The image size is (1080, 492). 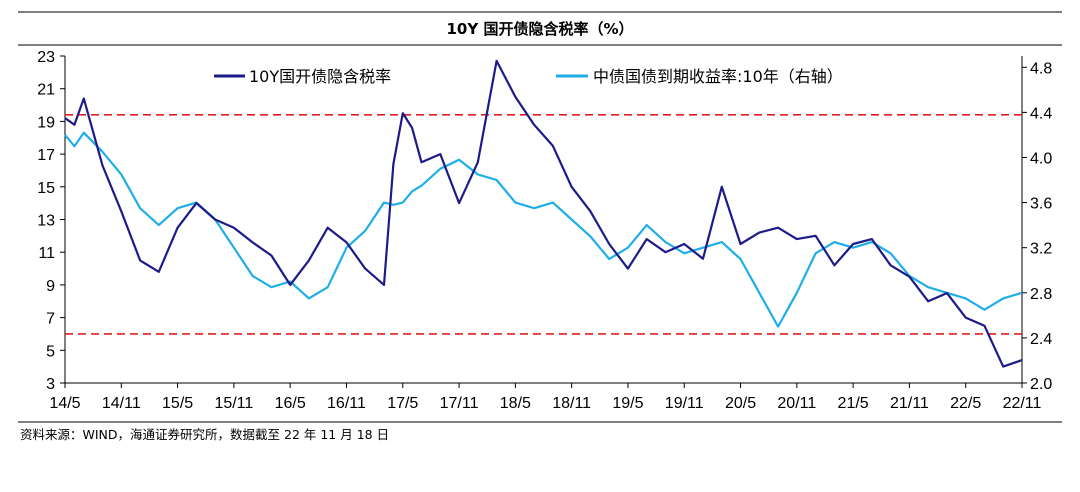 What do you see at coordinates (1041, 204) in the screenshot?
I see `right-tick-label-4: 3.6` at bounding box center [1041, 204].